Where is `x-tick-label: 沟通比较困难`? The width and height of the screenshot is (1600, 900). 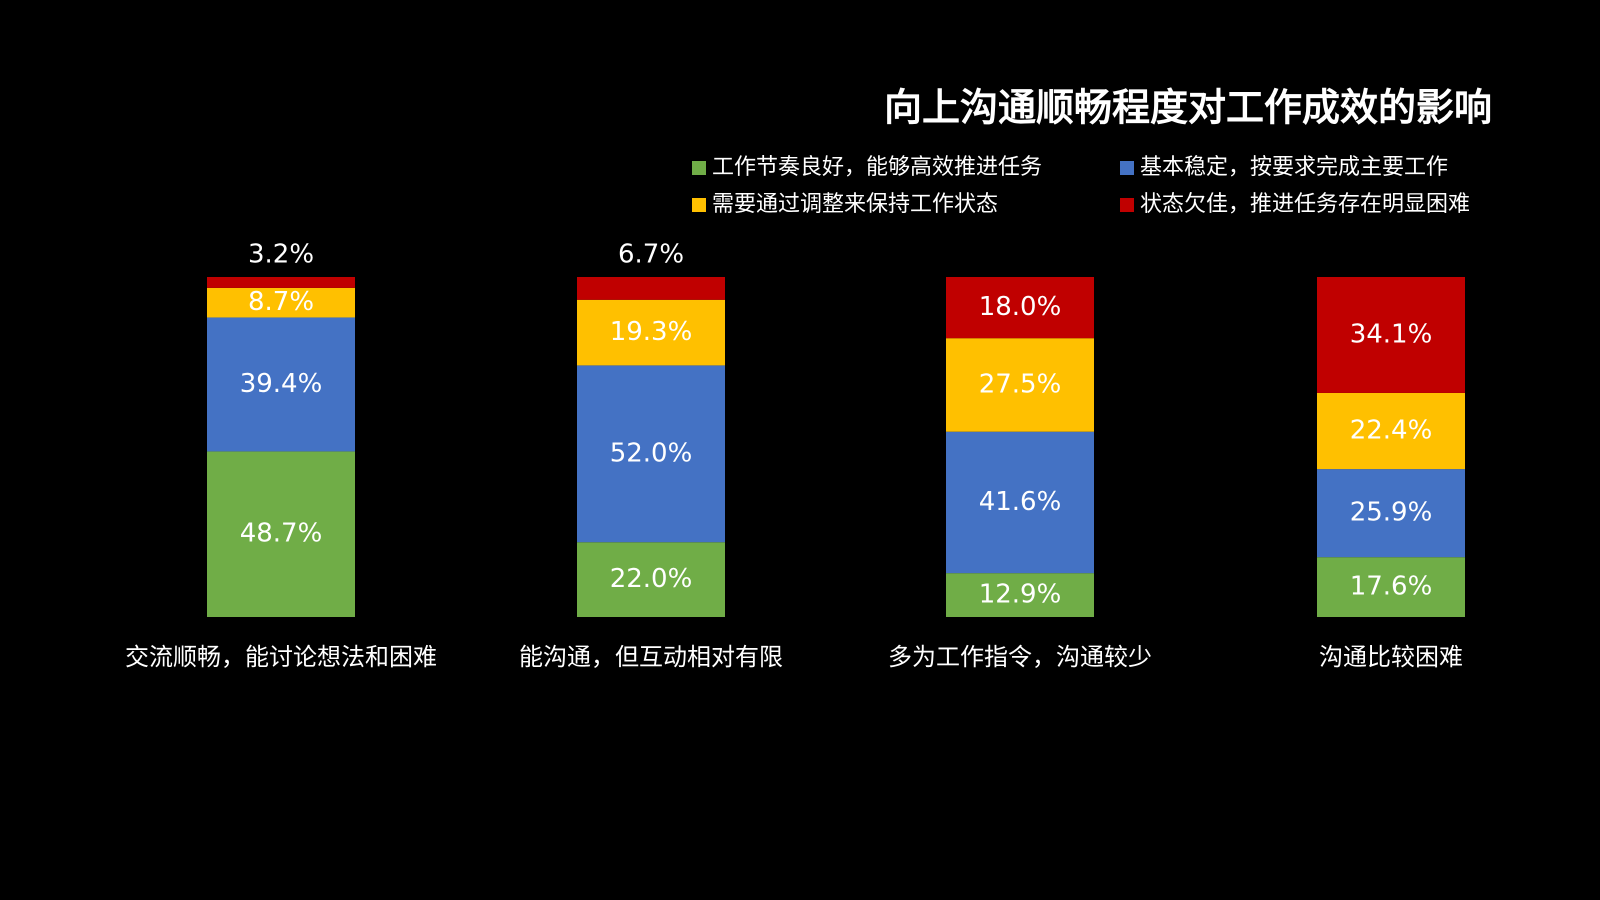
x-tick-label: 沟通比较困难 is located at coordinates (1391, 657).